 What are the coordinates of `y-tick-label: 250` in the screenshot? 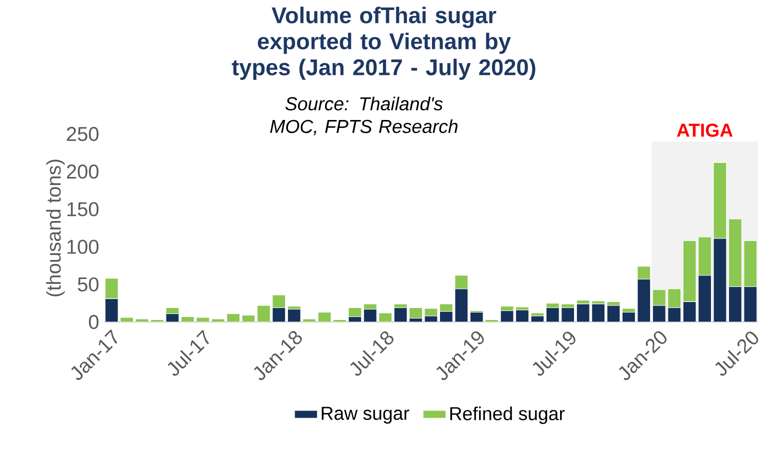 It's located at (82, 134).